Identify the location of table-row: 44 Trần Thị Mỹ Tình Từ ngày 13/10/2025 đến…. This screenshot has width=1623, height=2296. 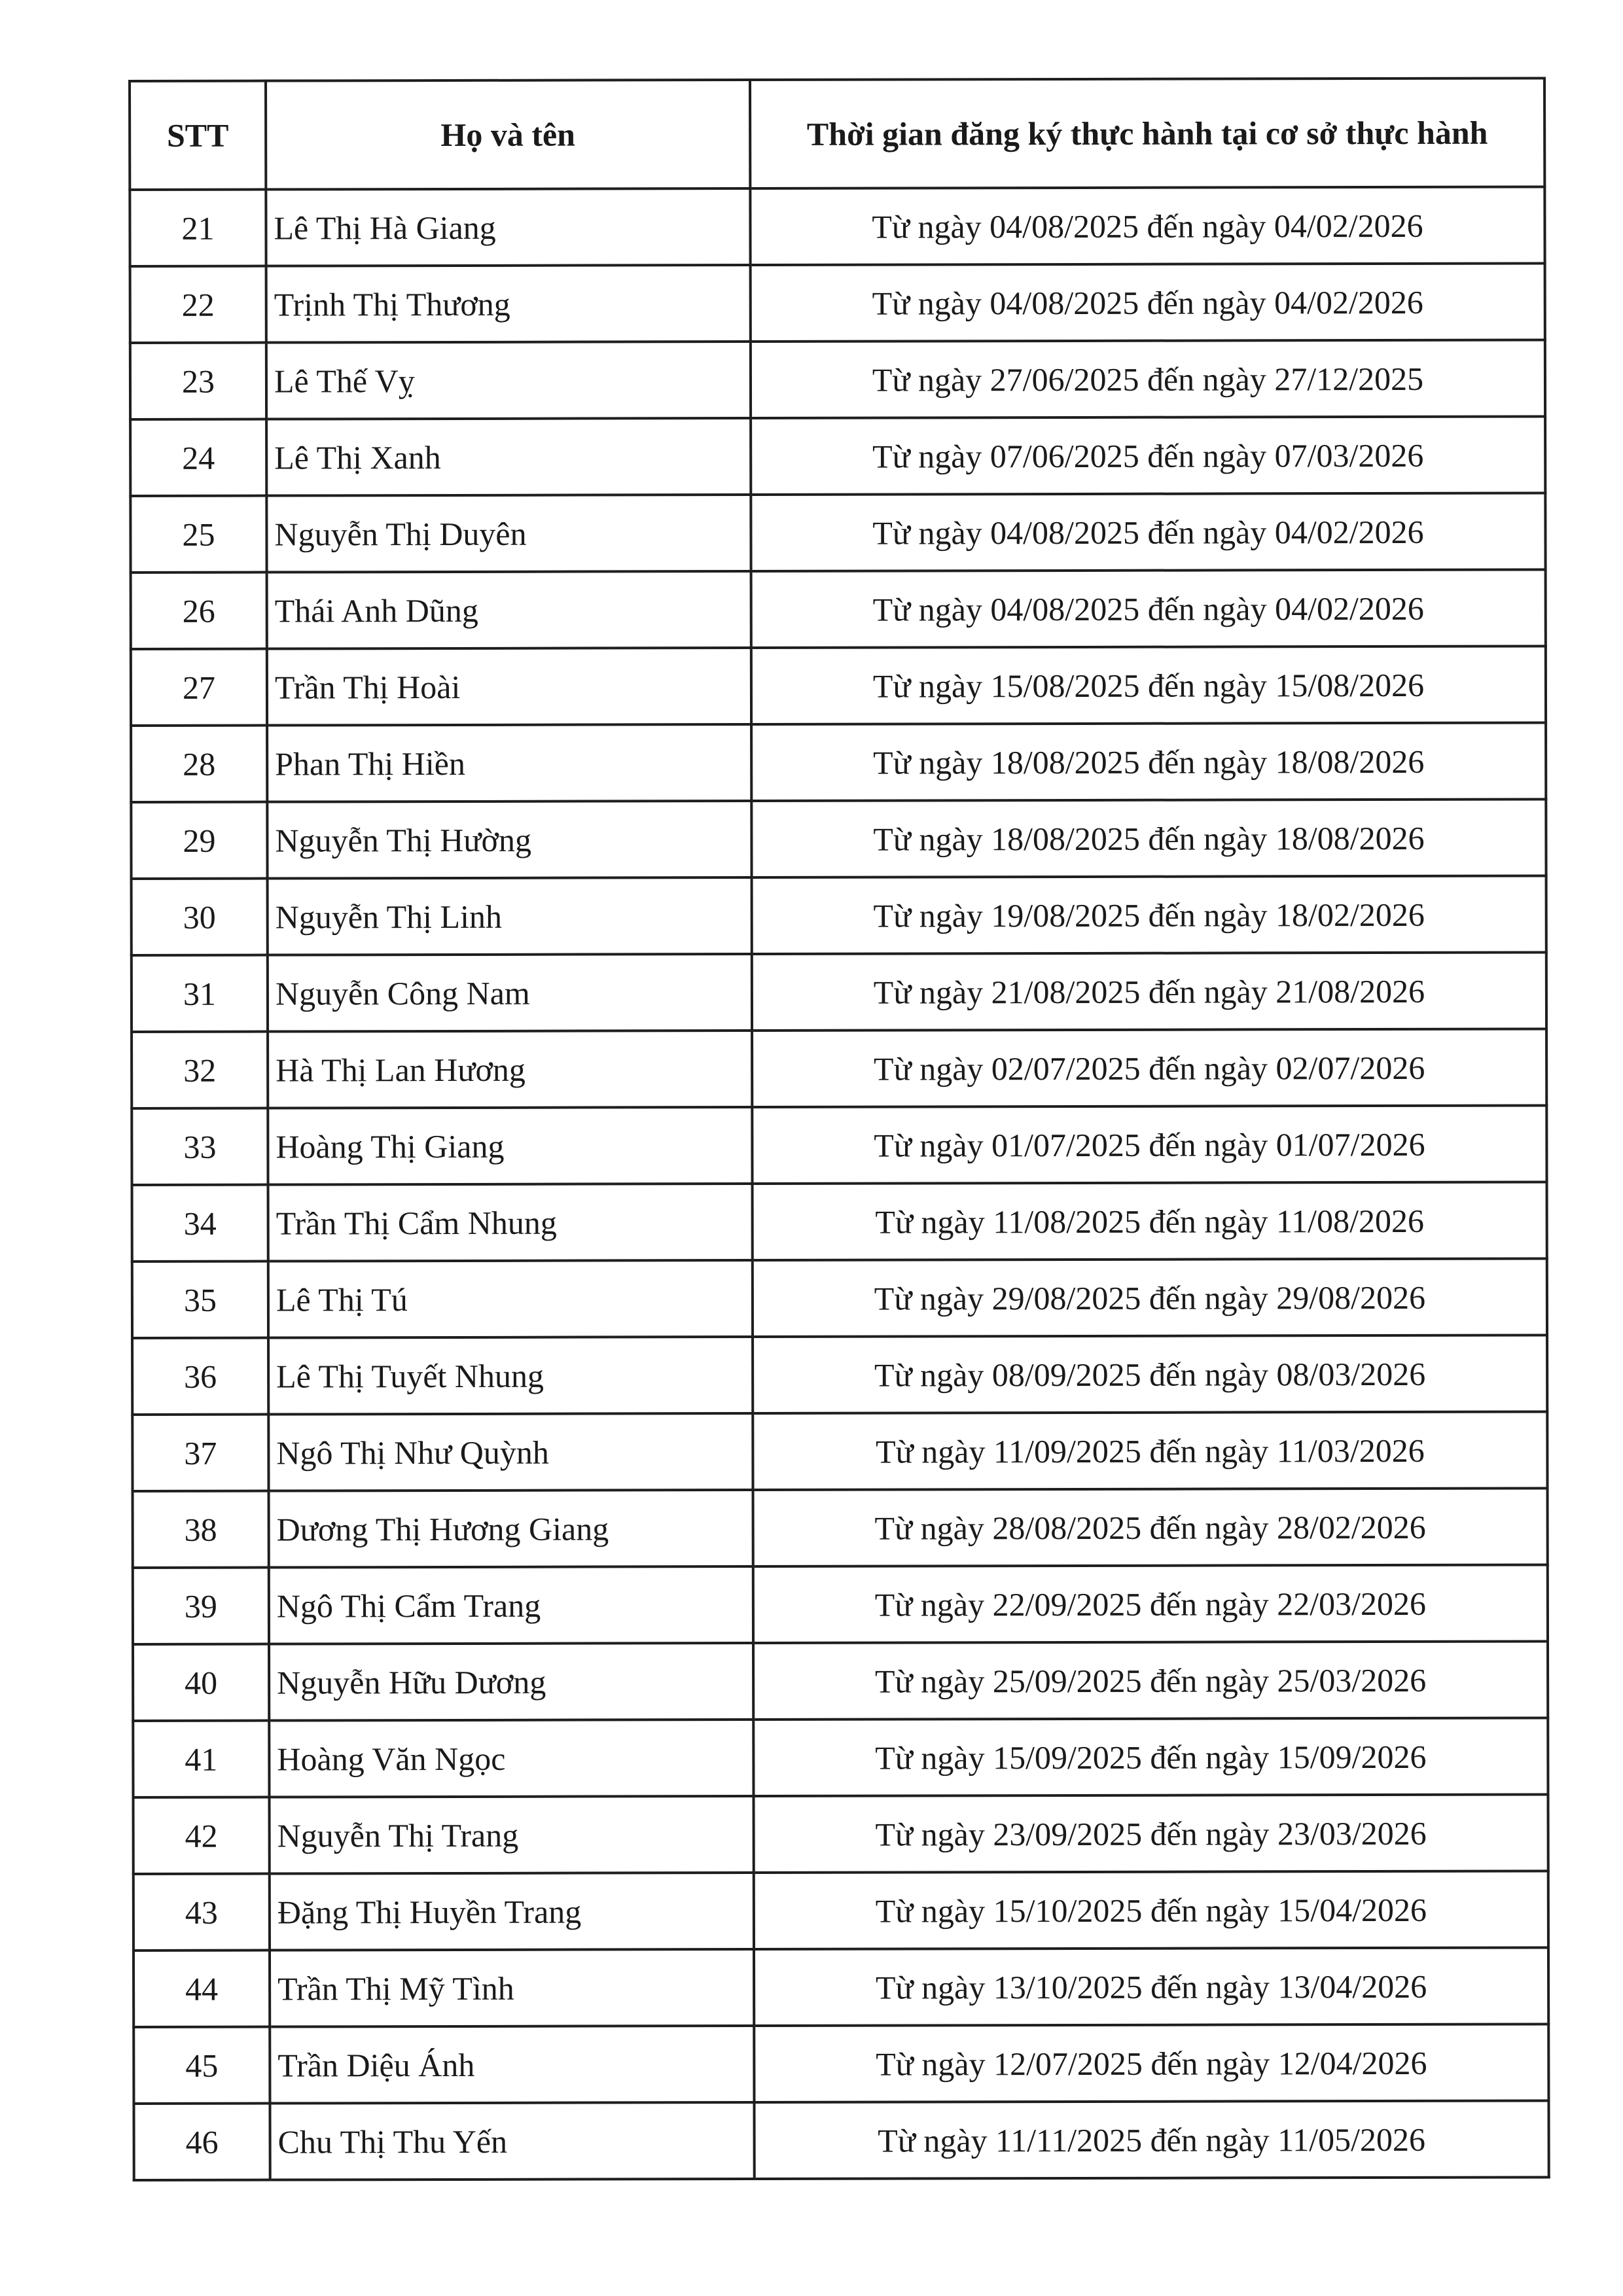
(841, 1987).